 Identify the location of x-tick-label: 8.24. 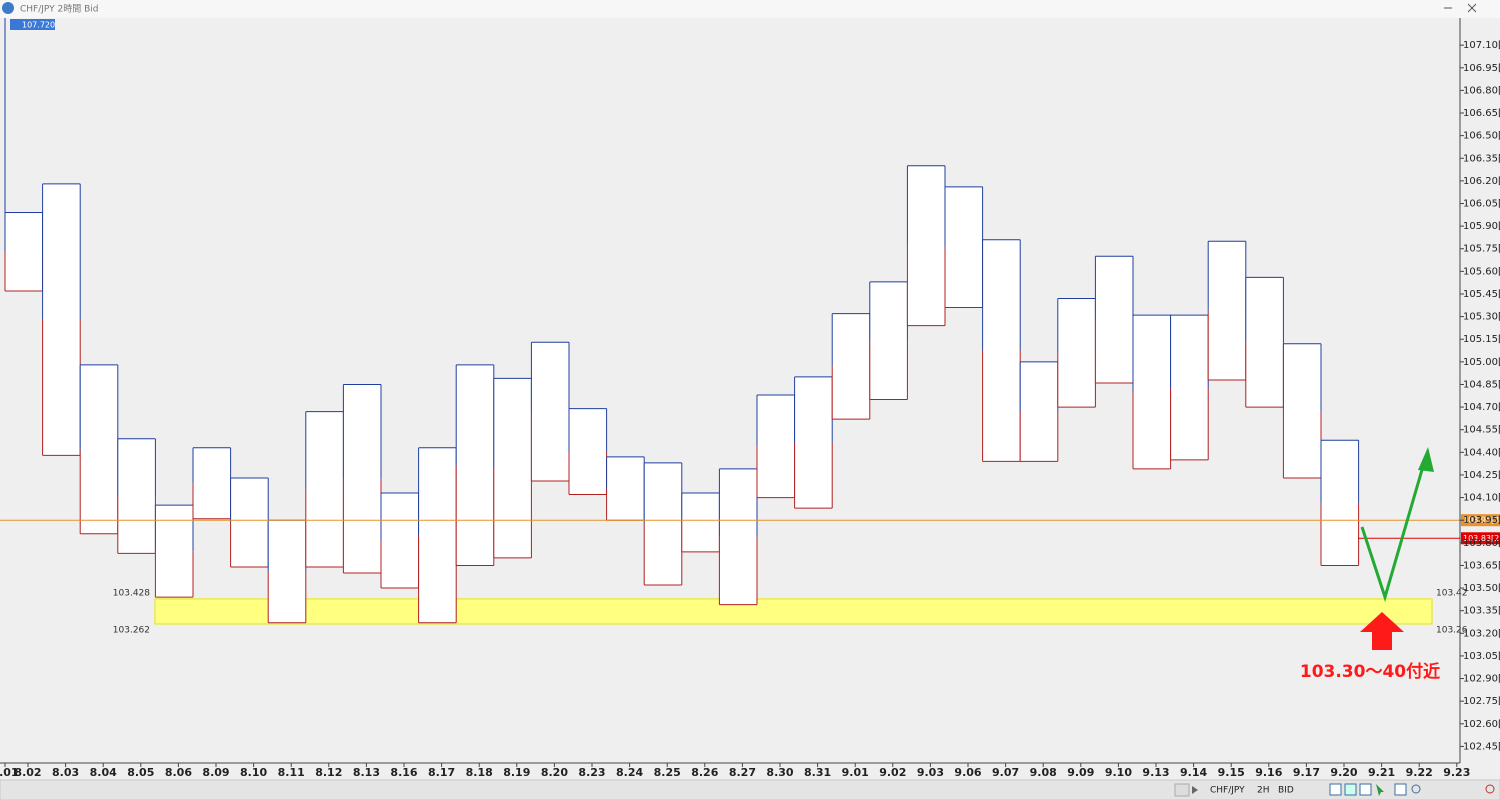
(629, 772).